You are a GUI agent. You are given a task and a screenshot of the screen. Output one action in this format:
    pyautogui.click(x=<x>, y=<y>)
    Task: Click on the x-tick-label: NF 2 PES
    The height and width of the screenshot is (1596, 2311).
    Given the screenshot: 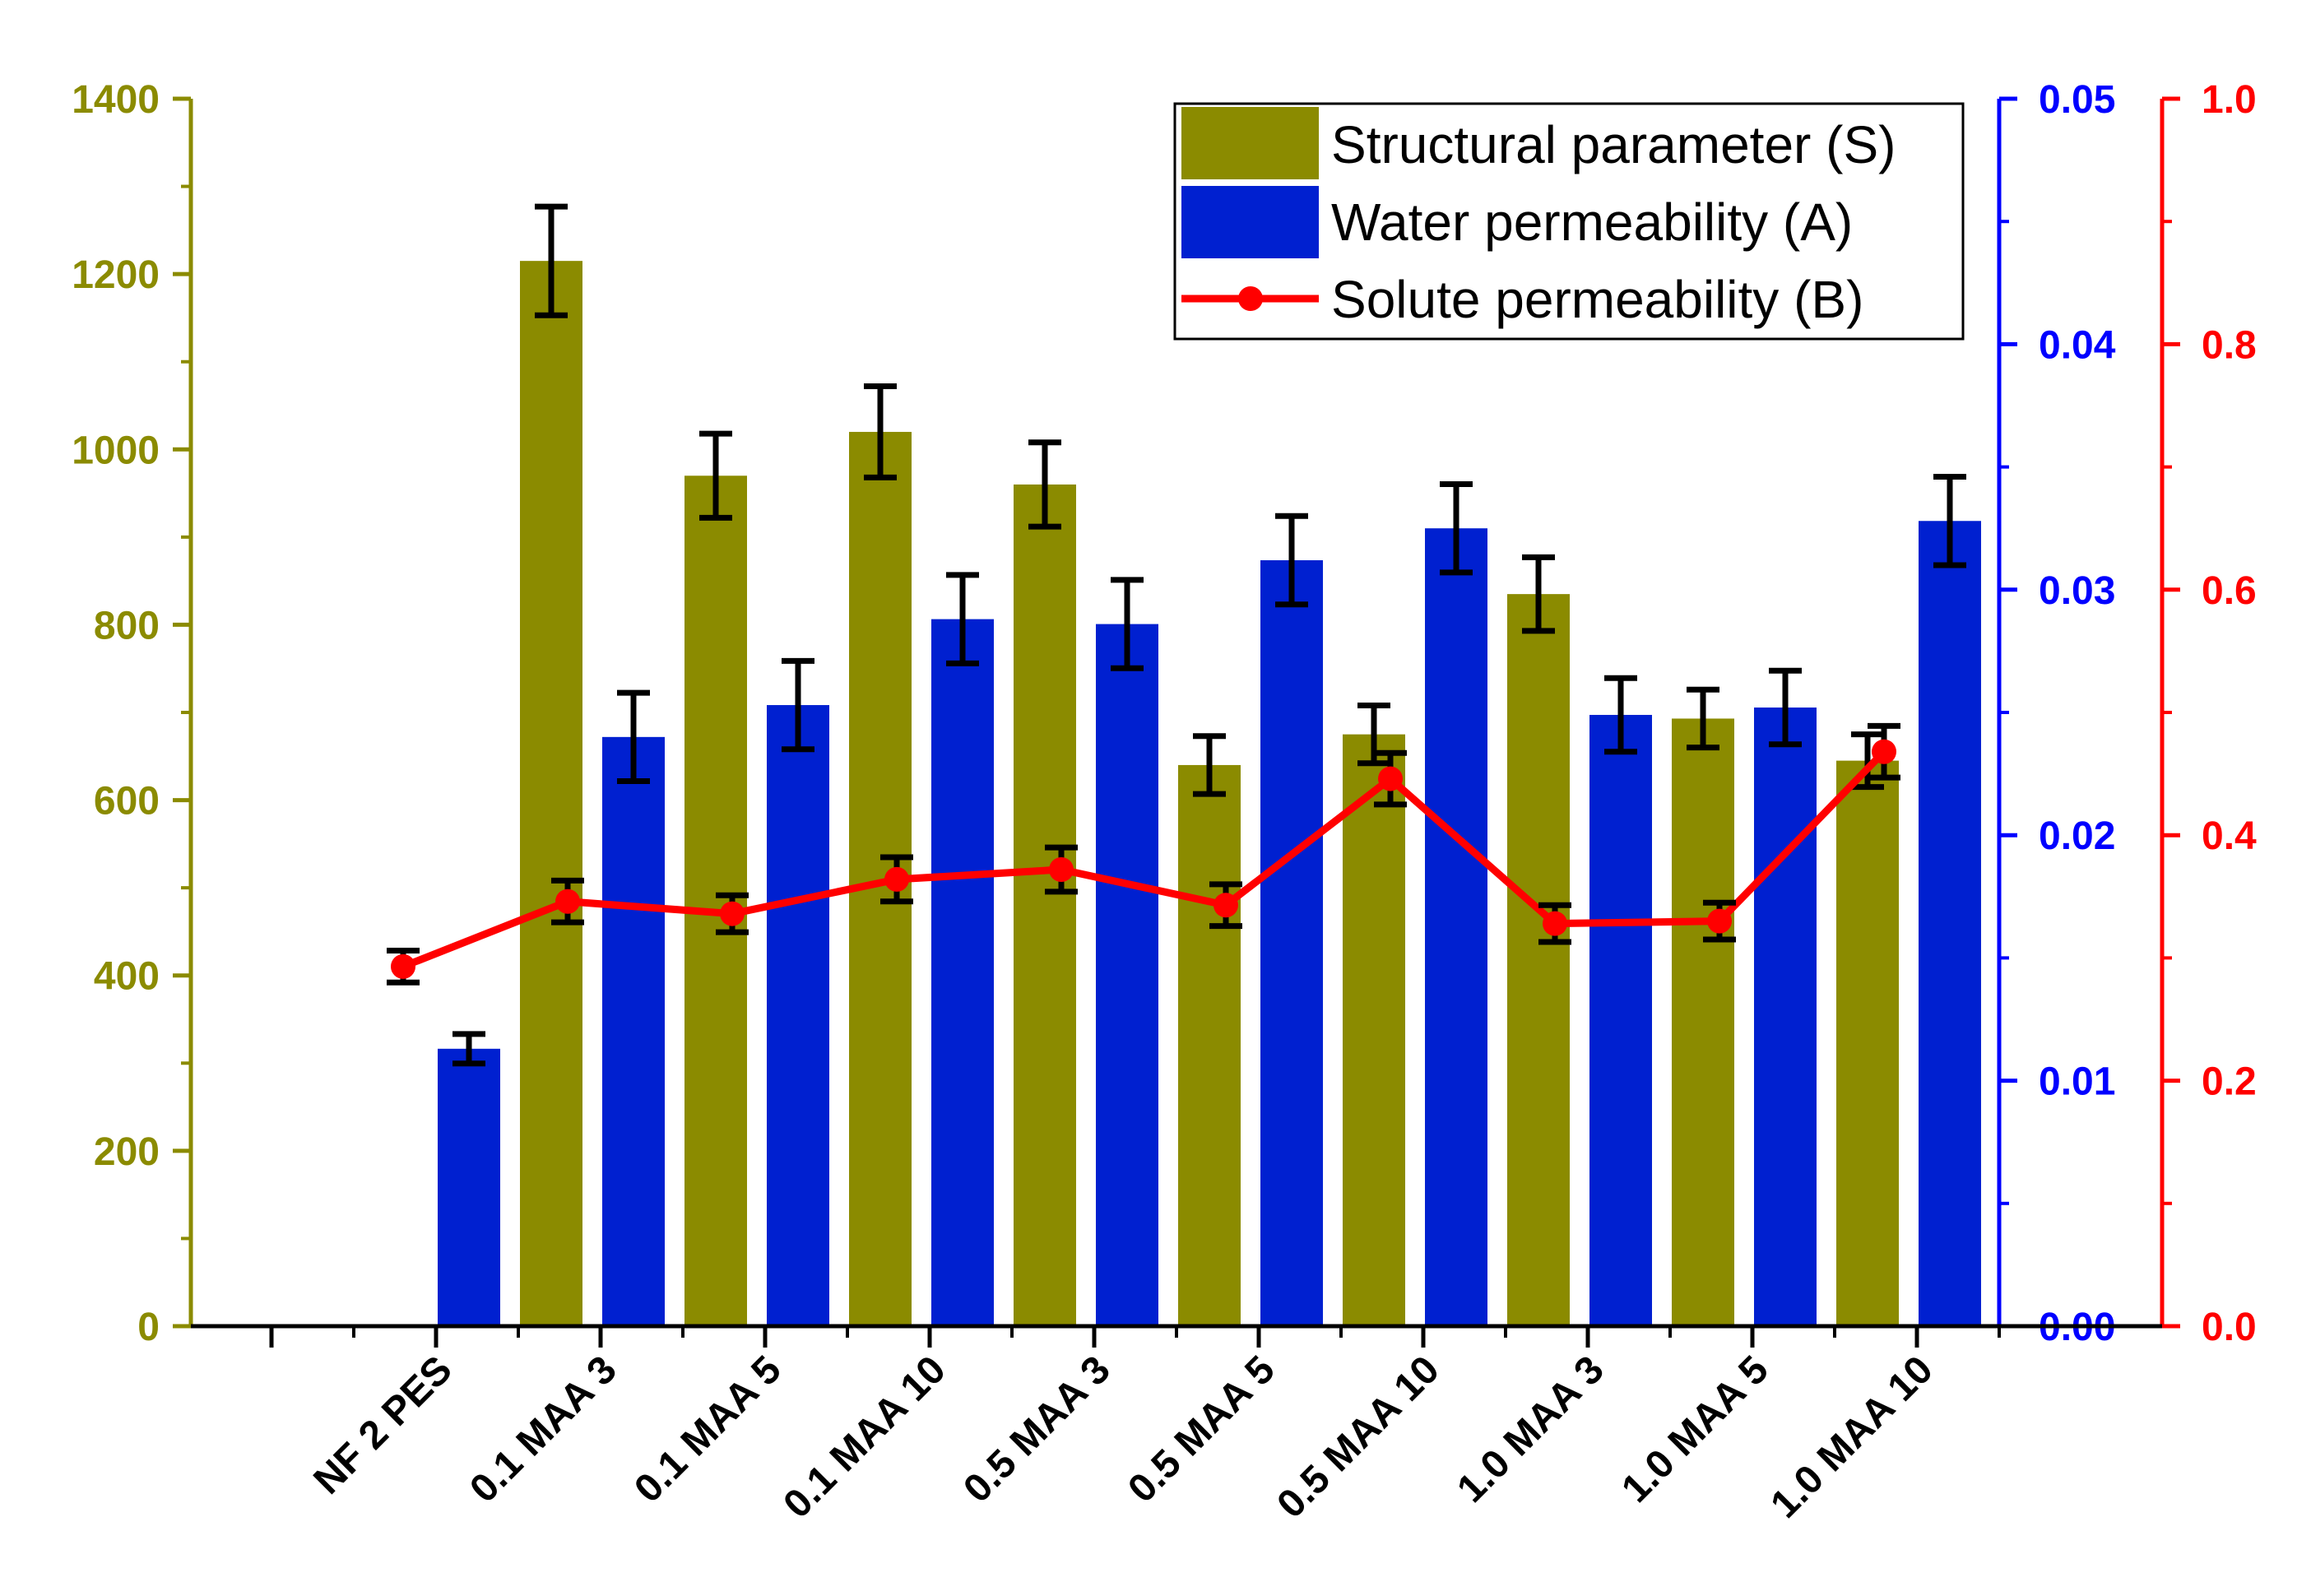 What is the action you would take?
    pyautogui.click(x=382, y=1425)
    